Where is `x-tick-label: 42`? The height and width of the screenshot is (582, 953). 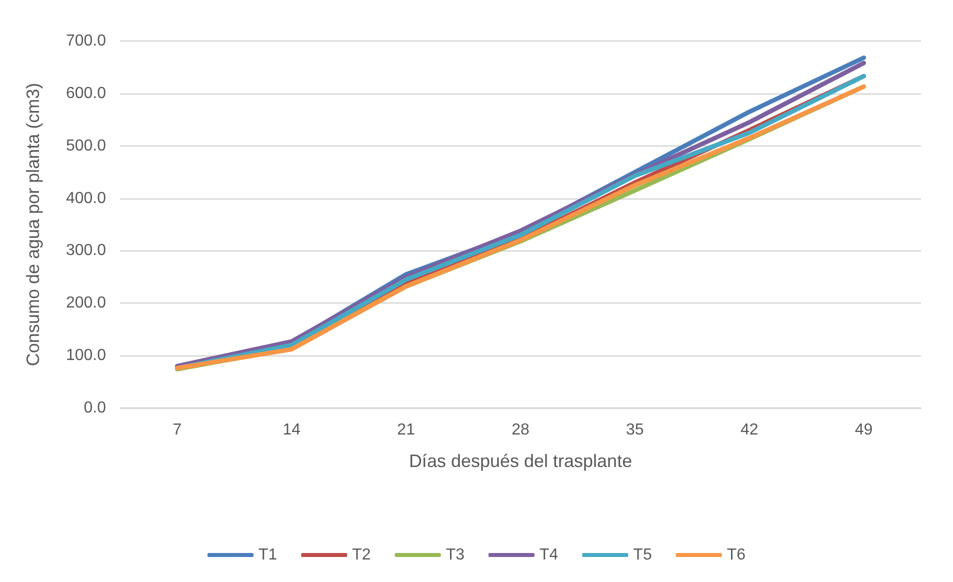 x-tick-label: 42 is located at coordinates (749, 430).